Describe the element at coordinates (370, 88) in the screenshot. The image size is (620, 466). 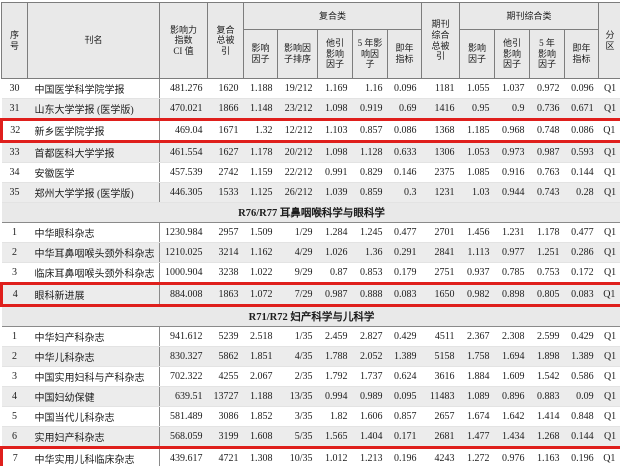
I see `composite-5yr-if-cell: 1.16` at that location.